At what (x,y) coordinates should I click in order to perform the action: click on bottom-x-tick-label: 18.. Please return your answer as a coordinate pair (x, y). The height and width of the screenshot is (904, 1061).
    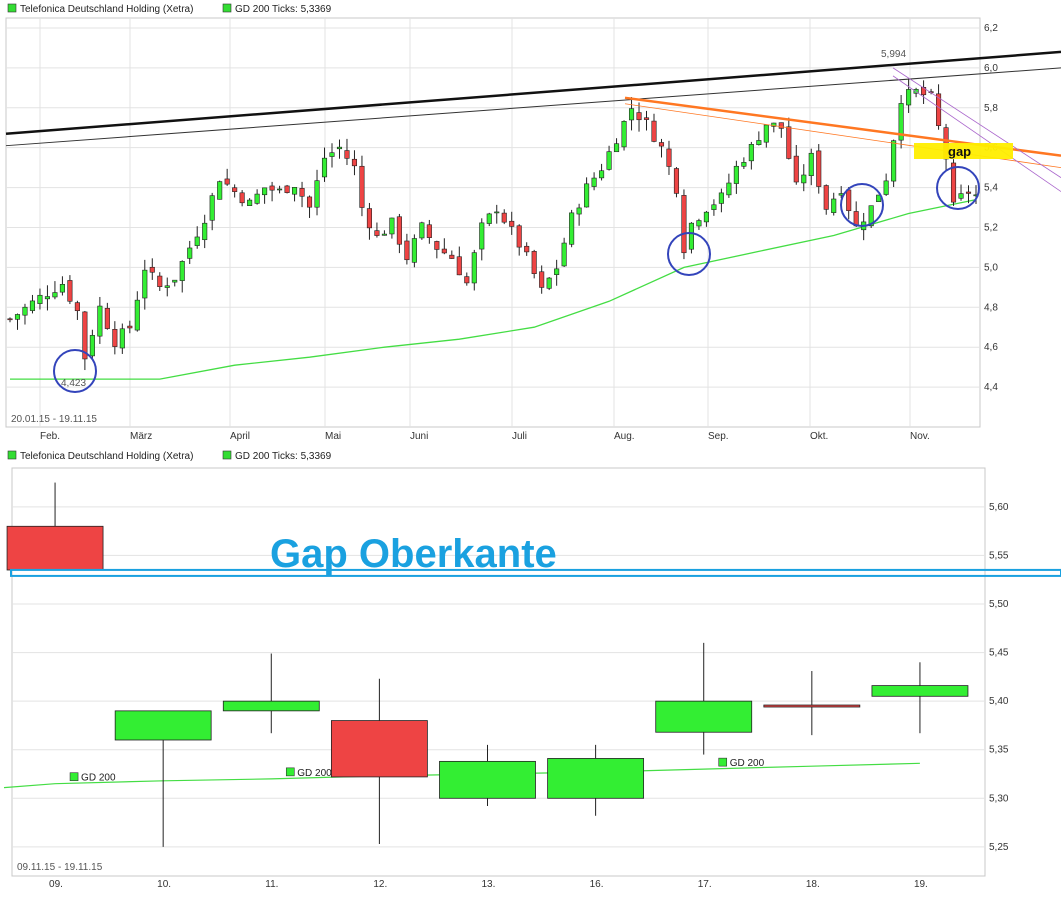
    Looking at the image, I should click on (813, 884).